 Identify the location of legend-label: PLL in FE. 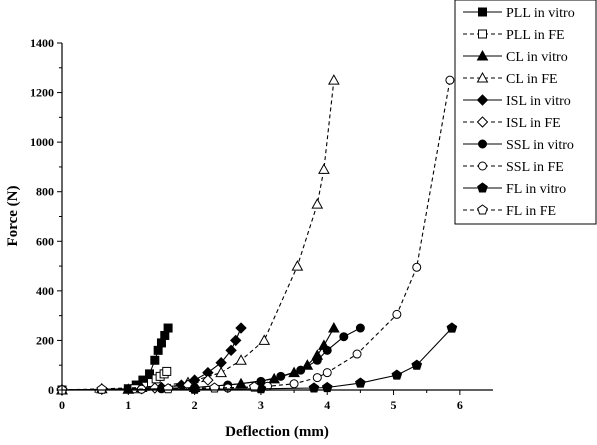
(535, 35).